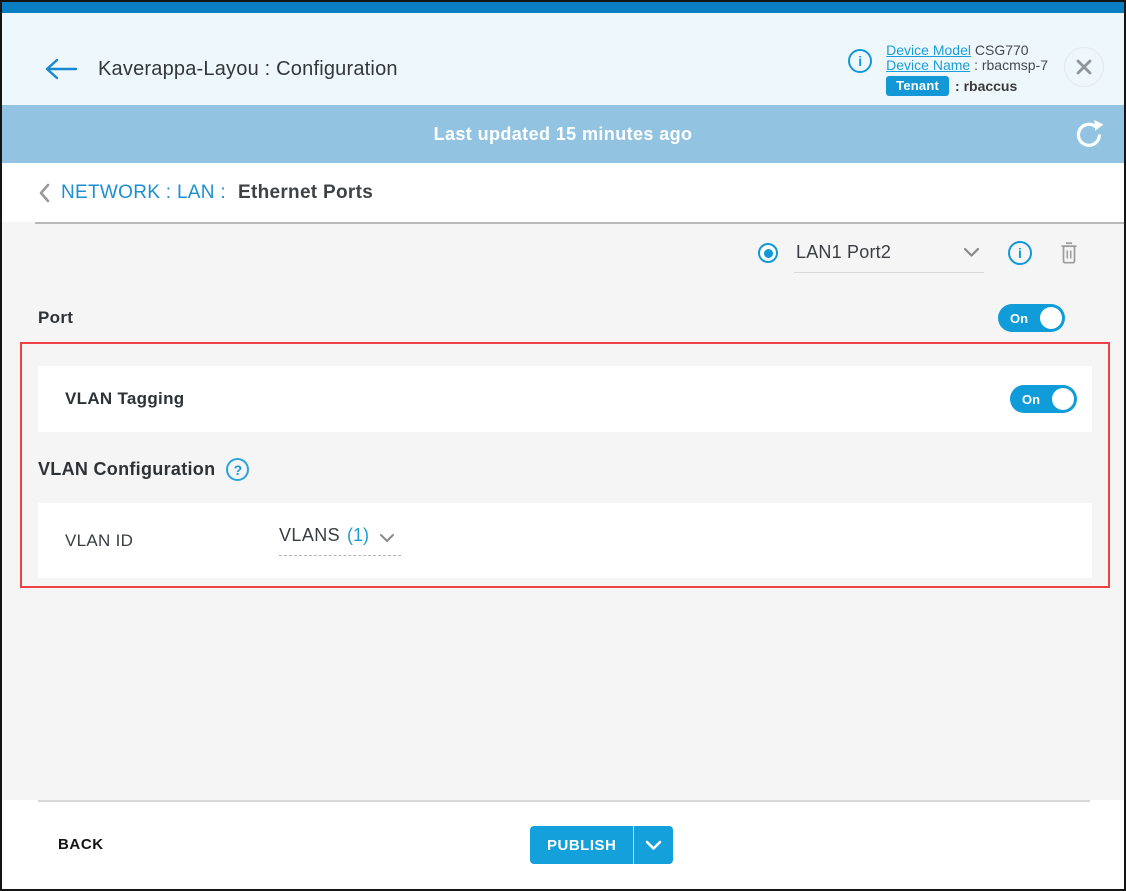 The image size is (1126, 891). Describe the element at coordinates (1011, 65) in the screenshot. I see `device-name-value: : rbacmsp-7` at that location.